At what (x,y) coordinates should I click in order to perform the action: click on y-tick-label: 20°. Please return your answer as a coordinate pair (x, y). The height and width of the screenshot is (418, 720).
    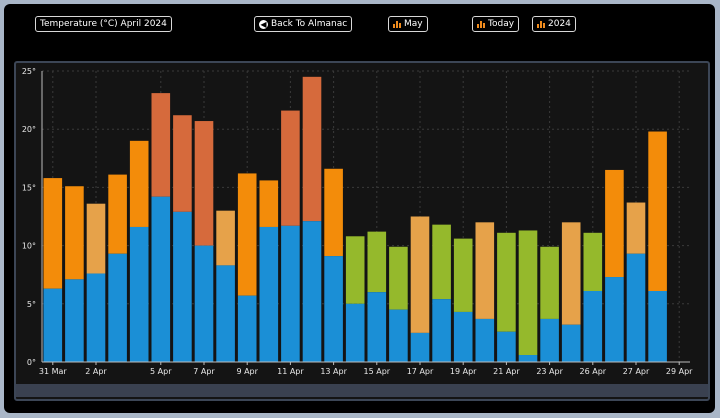
    Looking at the image, I should click on (29, 129).